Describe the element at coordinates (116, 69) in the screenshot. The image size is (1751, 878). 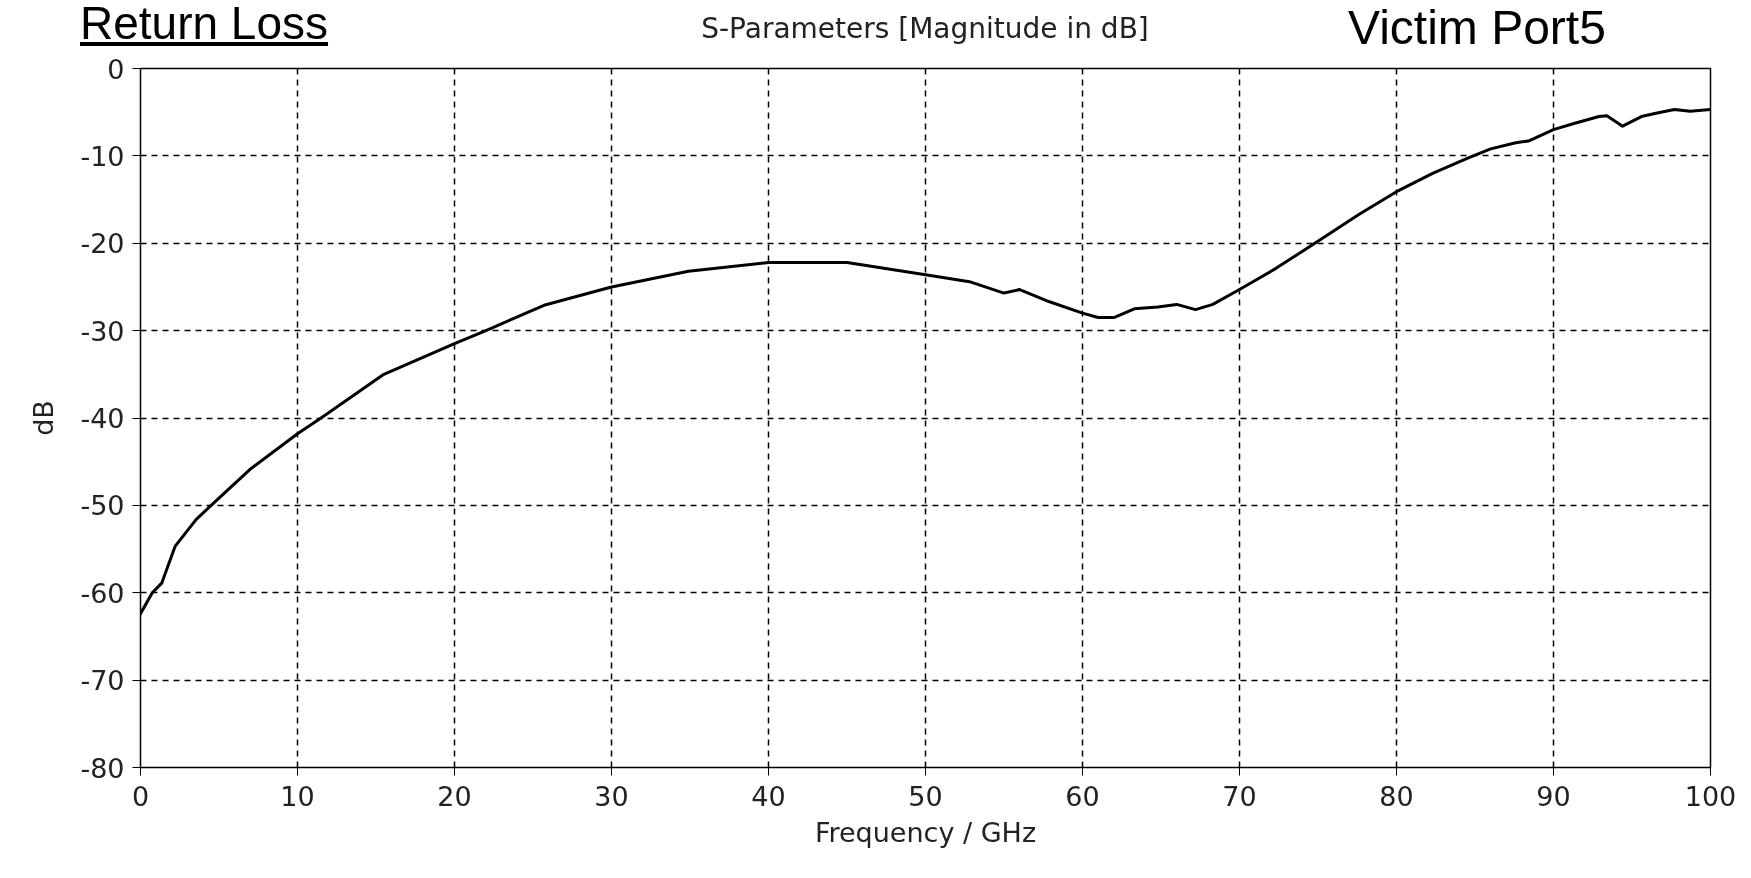
I see `y-tick-label: 0` at that location.